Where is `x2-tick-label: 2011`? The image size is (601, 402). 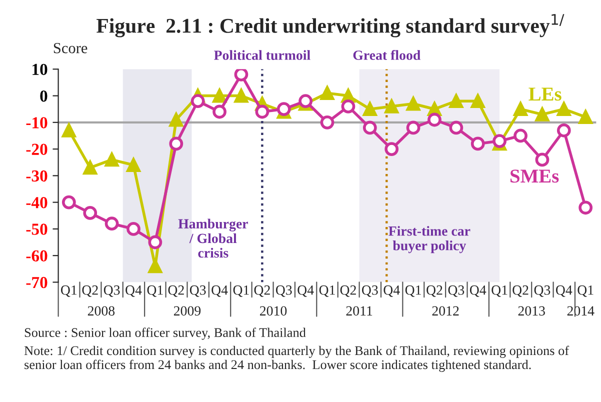 x2-tick-label: 2011 is located at coordinates (359, 311).